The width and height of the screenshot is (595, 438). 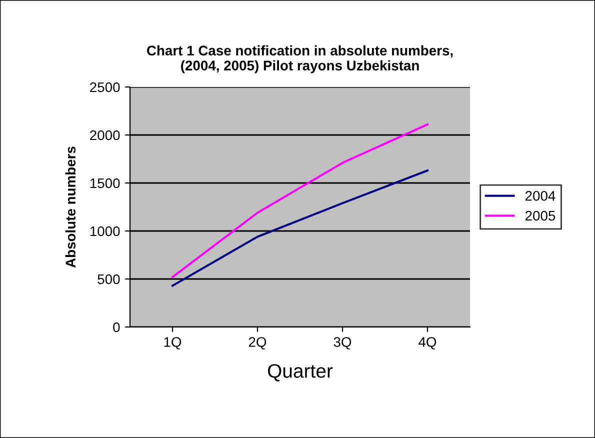 What do you see at coordinates (105, 87) in the screenshot?
I see `y-tick-label: 2500` at bounding box center [105, 87].